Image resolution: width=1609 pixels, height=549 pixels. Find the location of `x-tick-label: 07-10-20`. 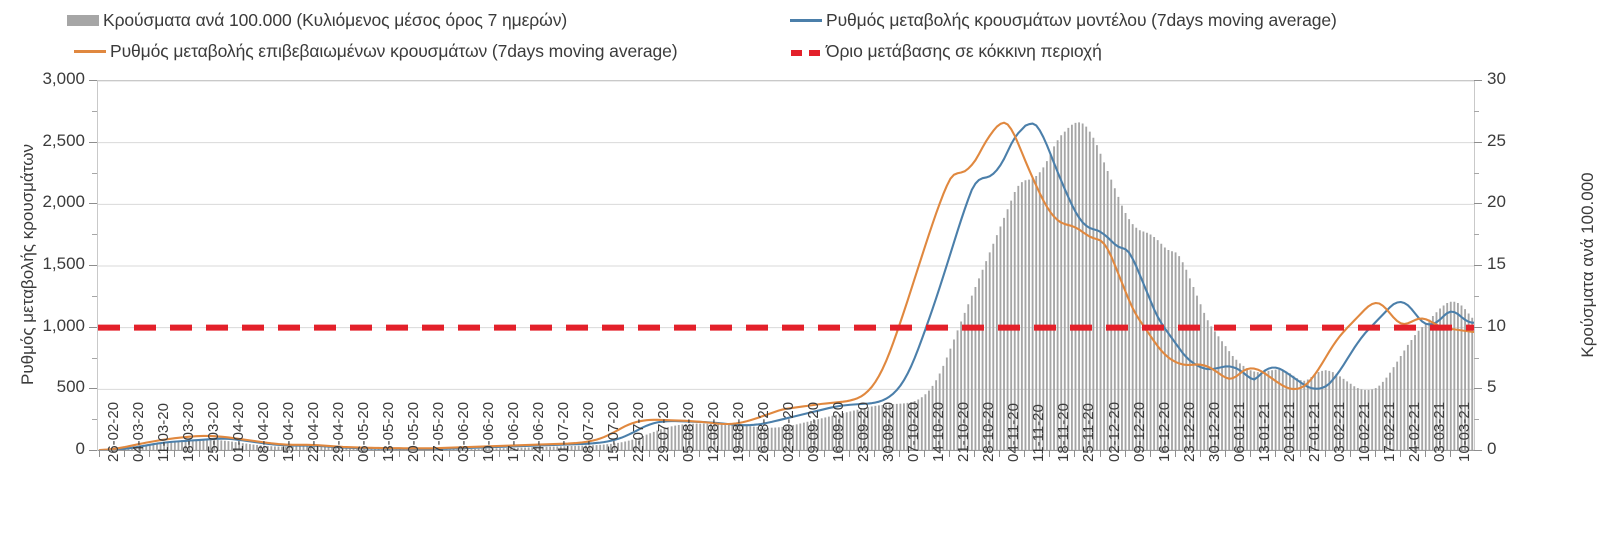

x-tick-label: 07-10-20 is located at coordinates (914, 431).